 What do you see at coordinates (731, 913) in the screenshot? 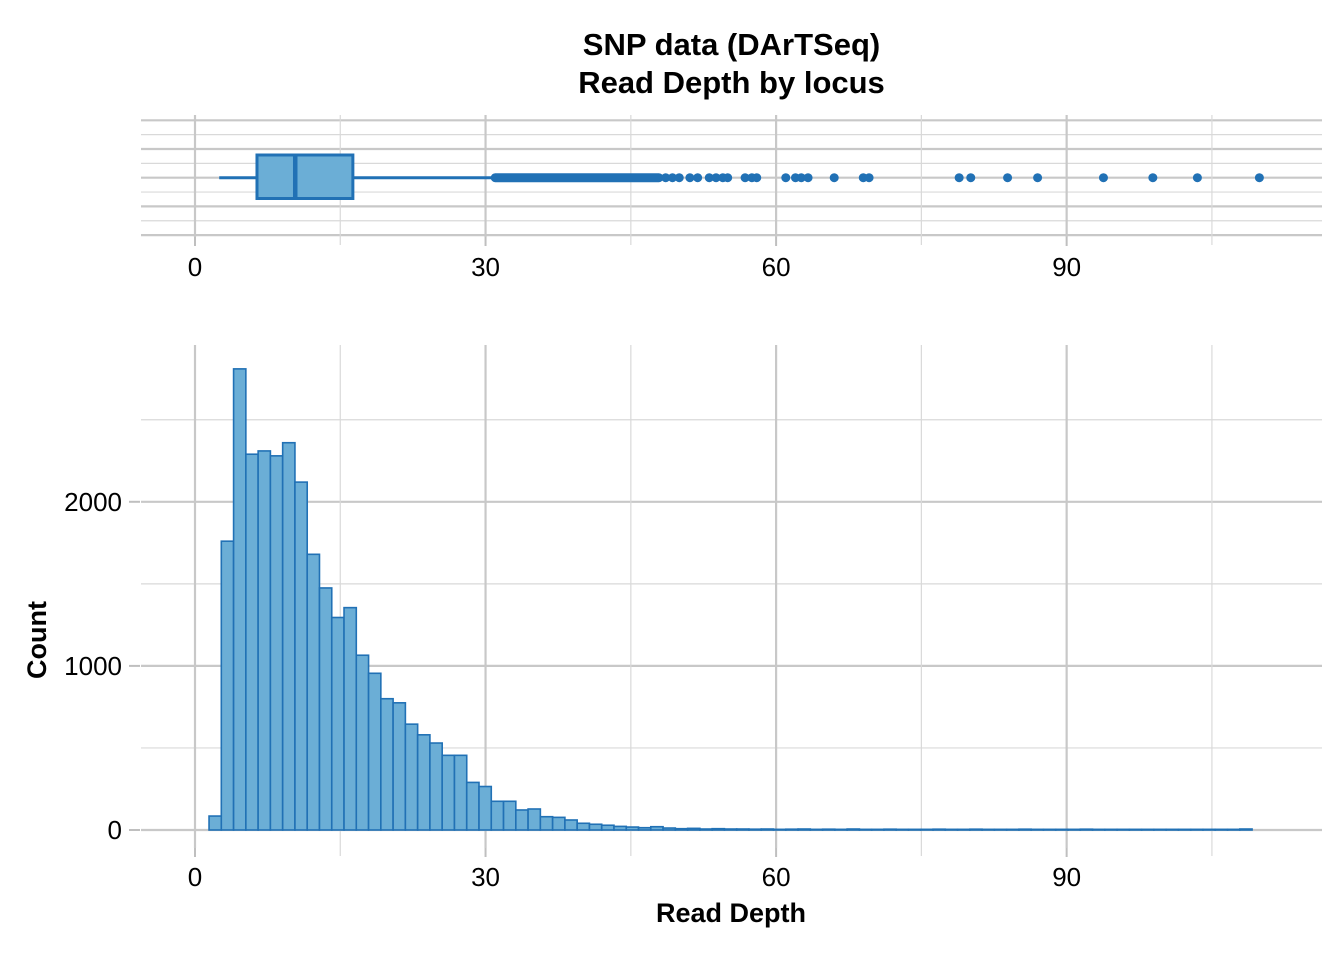
I see `x-axis-title: Read Depth` at bounding box center [731, 913].